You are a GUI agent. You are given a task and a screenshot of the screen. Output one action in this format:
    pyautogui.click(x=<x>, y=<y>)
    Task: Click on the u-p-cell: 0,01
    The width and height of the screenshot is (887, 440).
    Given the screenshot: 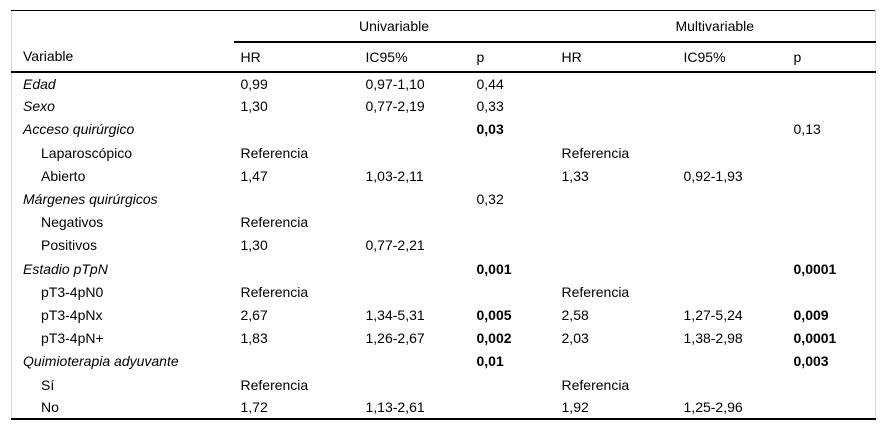 What is the action you would take?
    pyautogui.click(x=490, y=361)
    